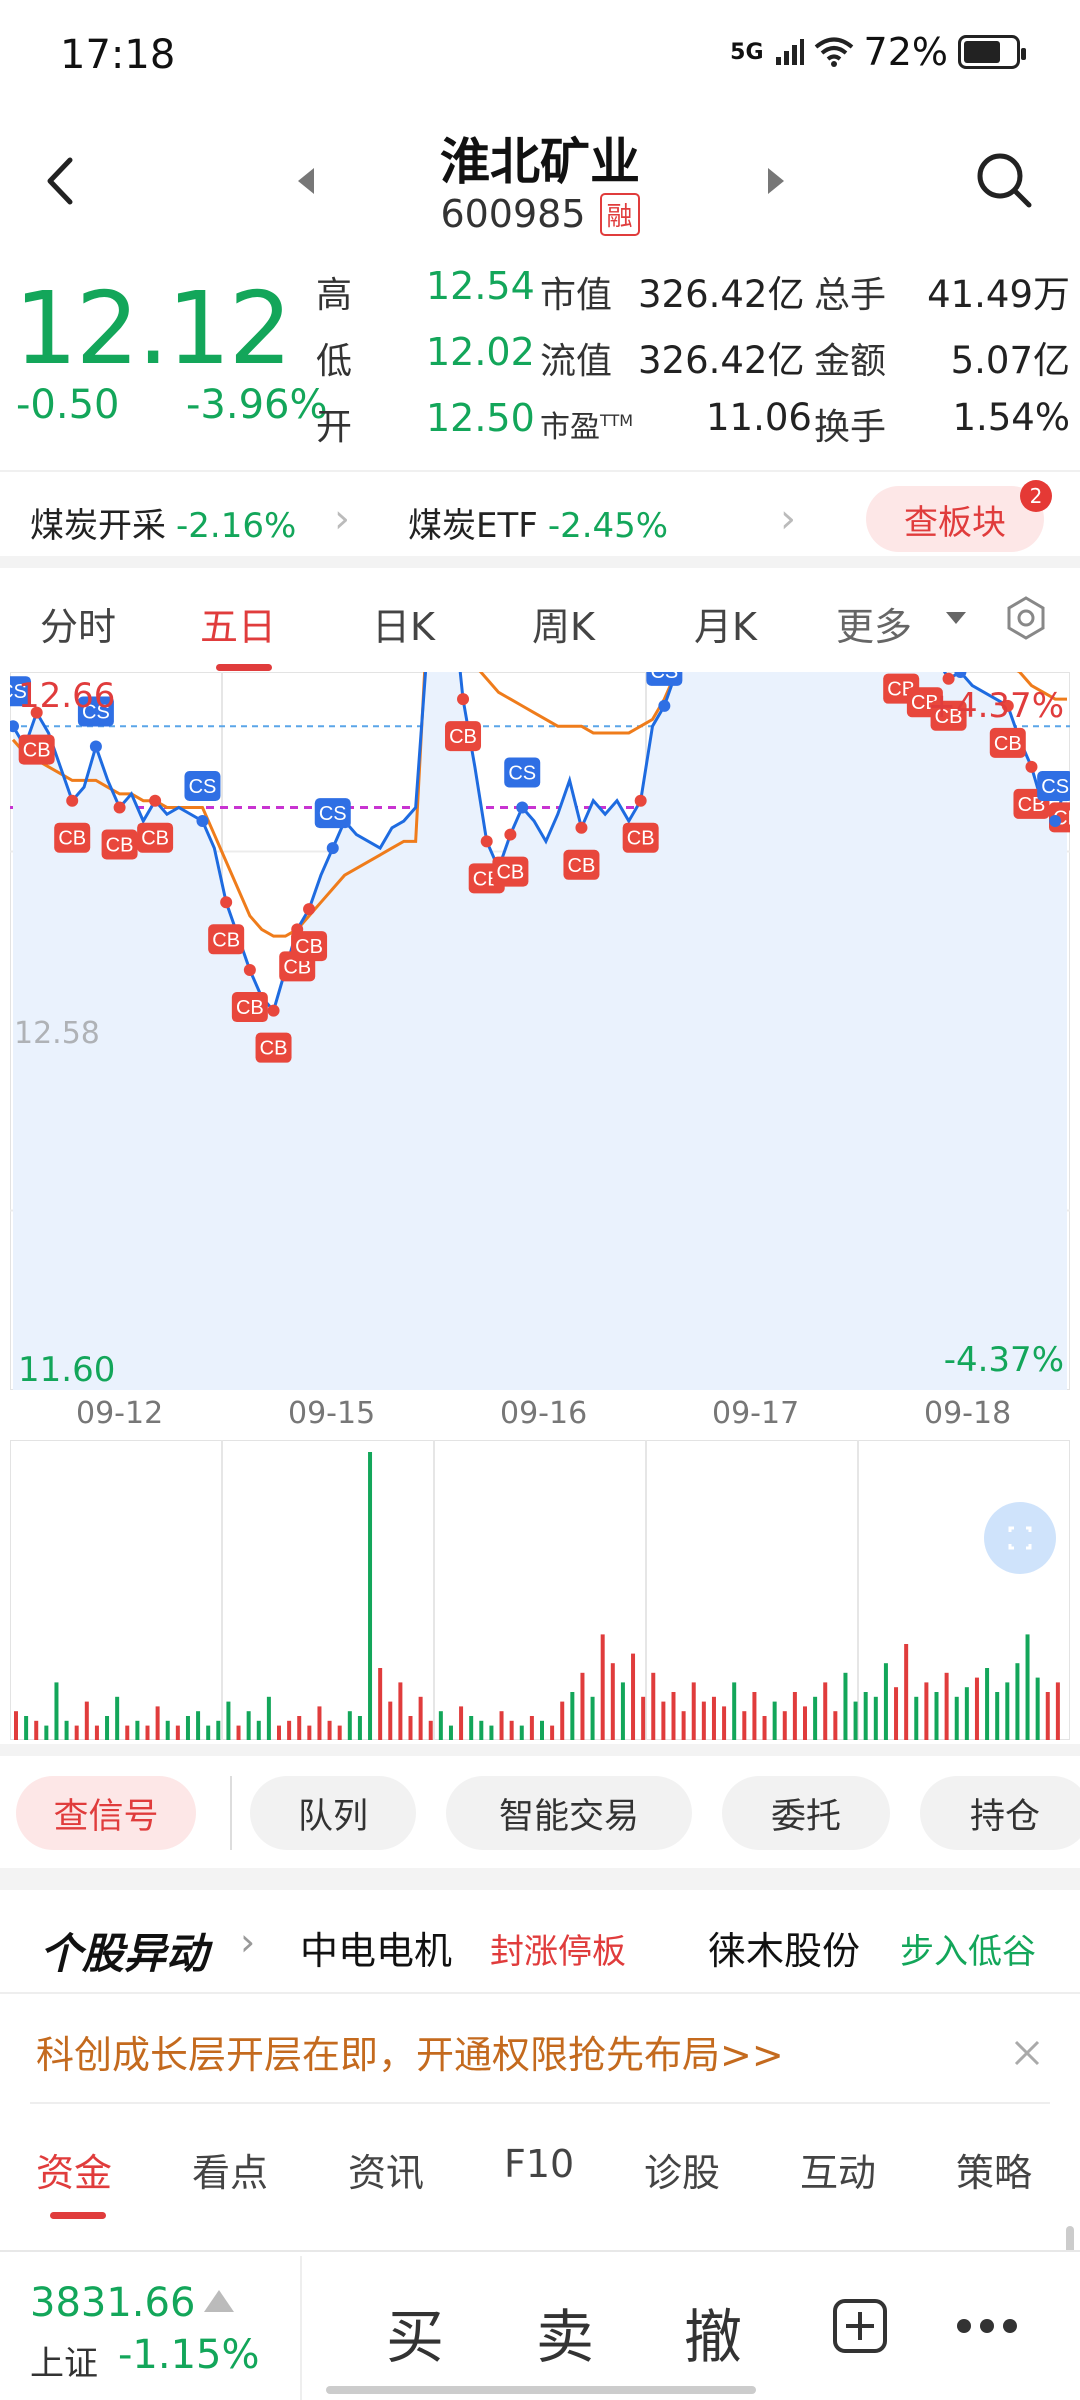  I want to click on expand-icon, so click(1020, 1538).